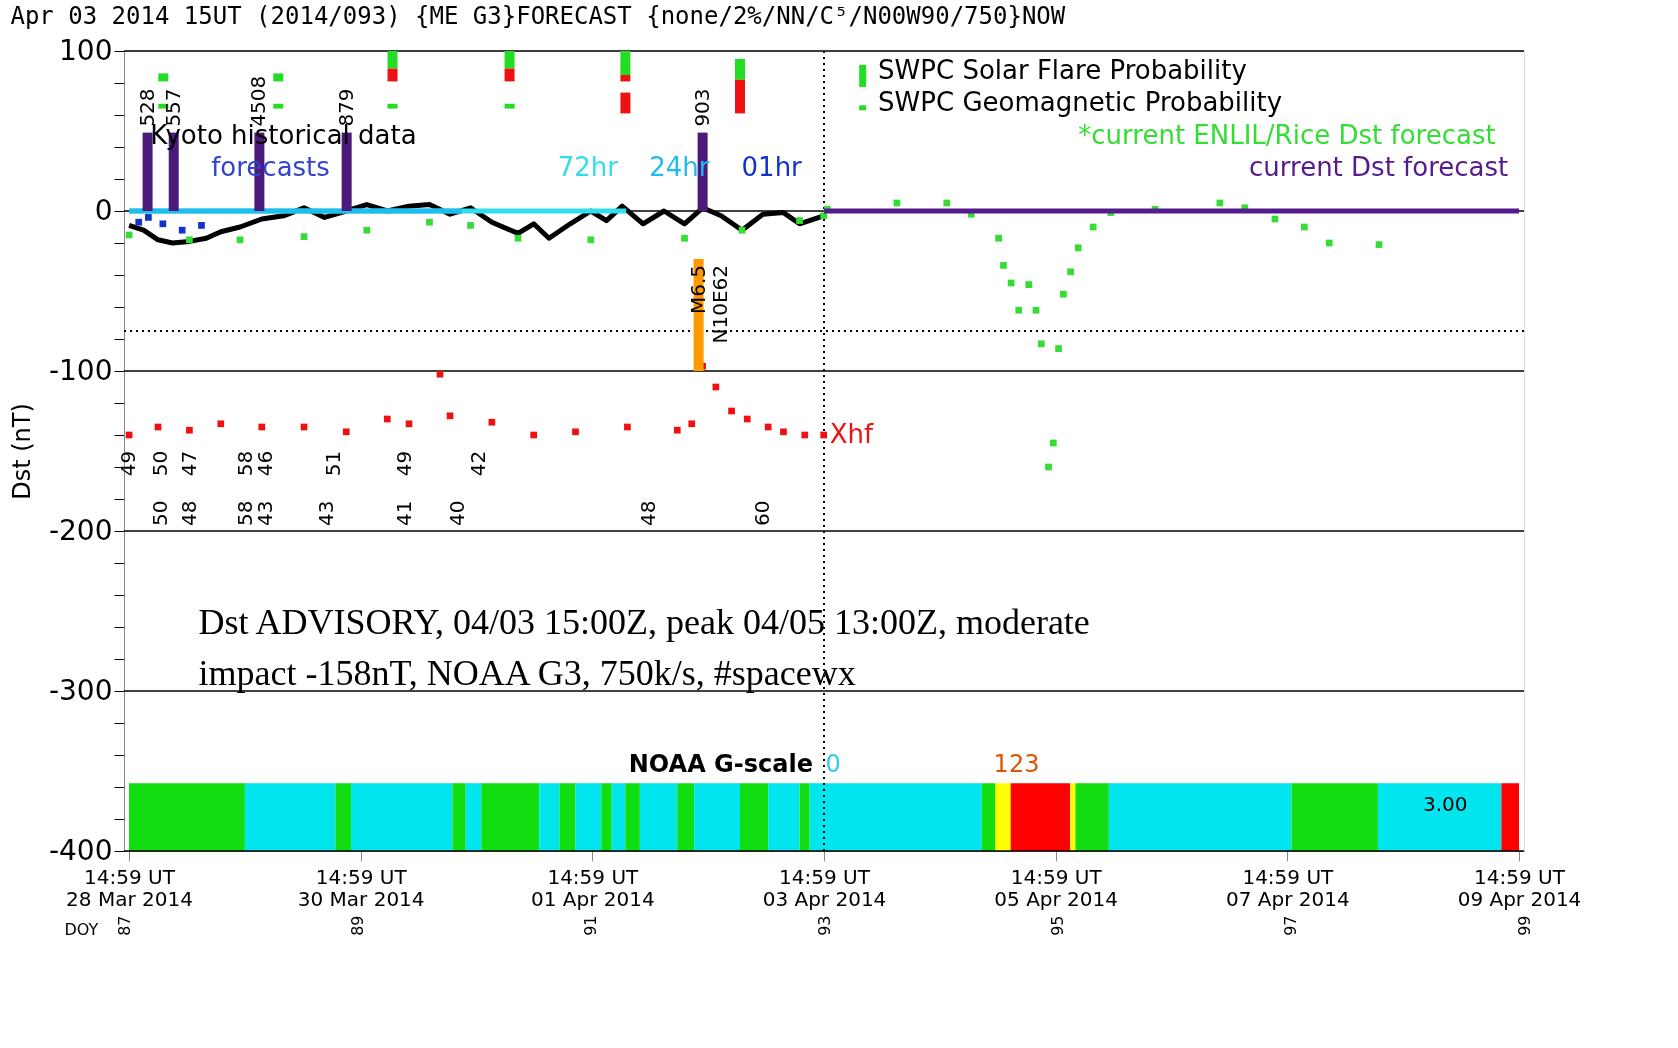 Image resolution: width=1678 pixels, height=1048 pixels. What do you see at coordinates (701, 107) in the screenshot?
I see `annotation: 903` at bounding box center [701, 107].